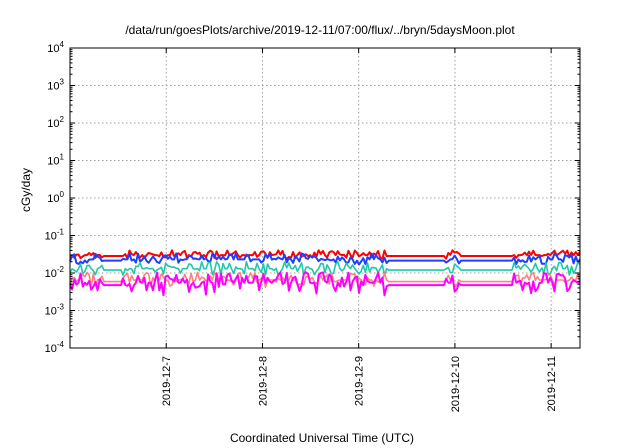 Image resolution: width=640 pixels, height=448 pixels. Describe the element at coordinates (322, 438) in the screenshot. I see `x-axis-label: Coordinated Universal Time (UTC)` at that location.